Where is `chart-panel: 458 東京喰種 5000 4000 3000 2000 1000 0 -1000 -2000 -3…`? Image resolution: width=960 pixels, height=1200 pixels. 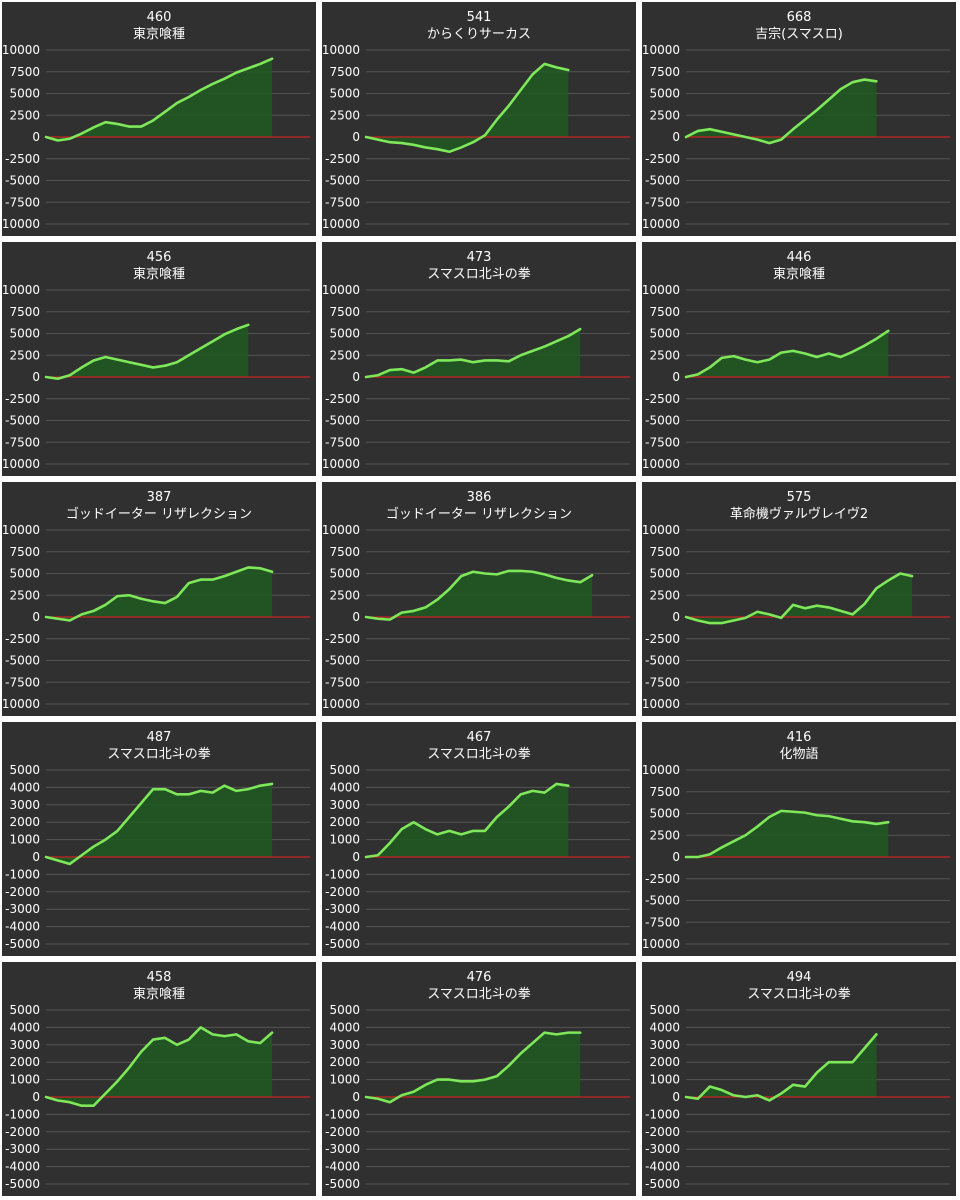
chart-panel: 458 東京喰種 5000 4000 3000 2000 1000 0 -1000 -2000 -3… is located at coordinates (159, 1079).